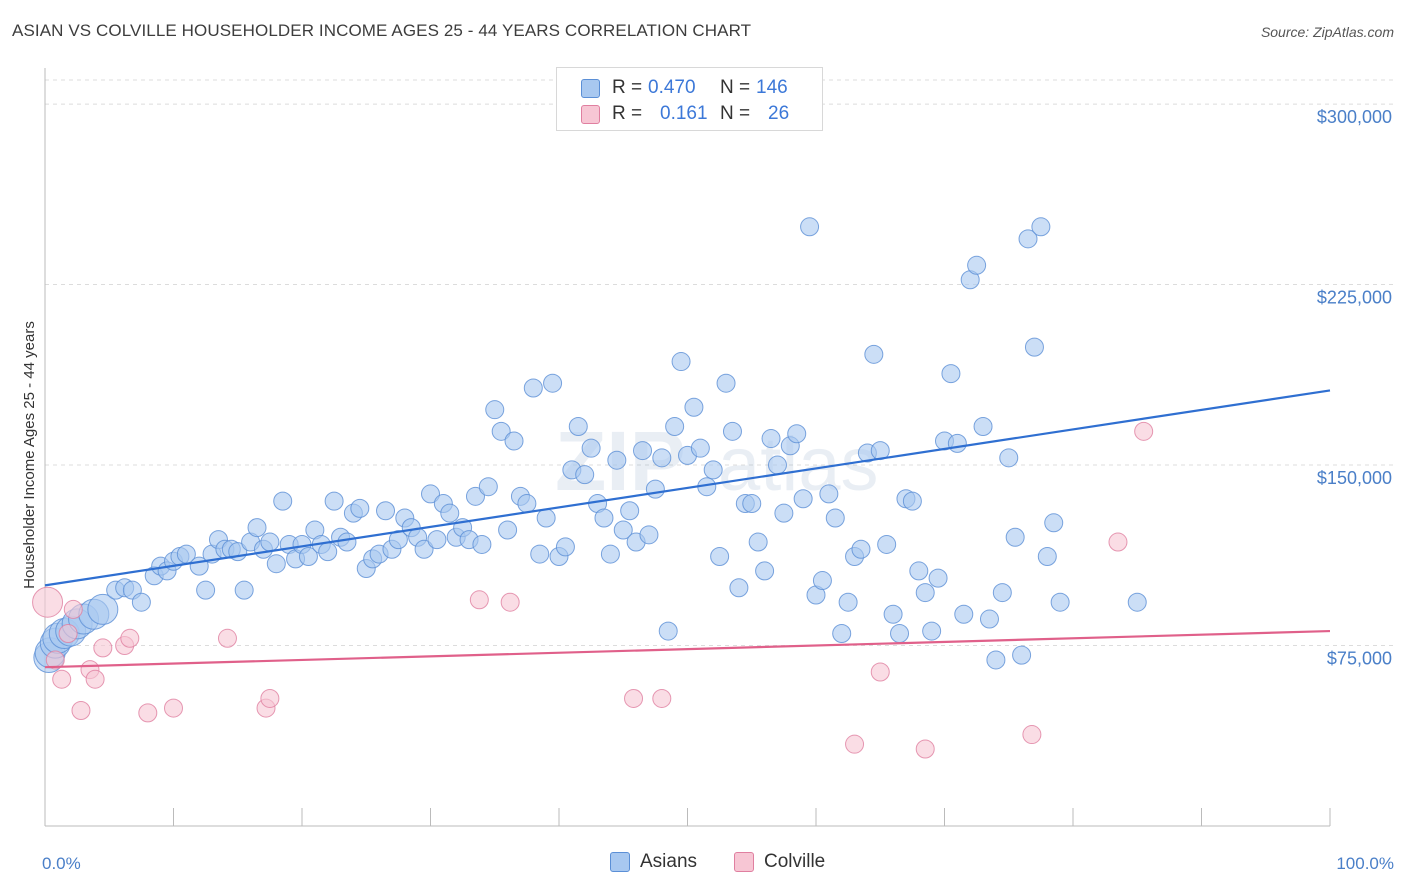  What do you see at coordinates (672, 87) in the screenshot?
I see `legend-r-value: 0.470` at bounding box center [672, 87].